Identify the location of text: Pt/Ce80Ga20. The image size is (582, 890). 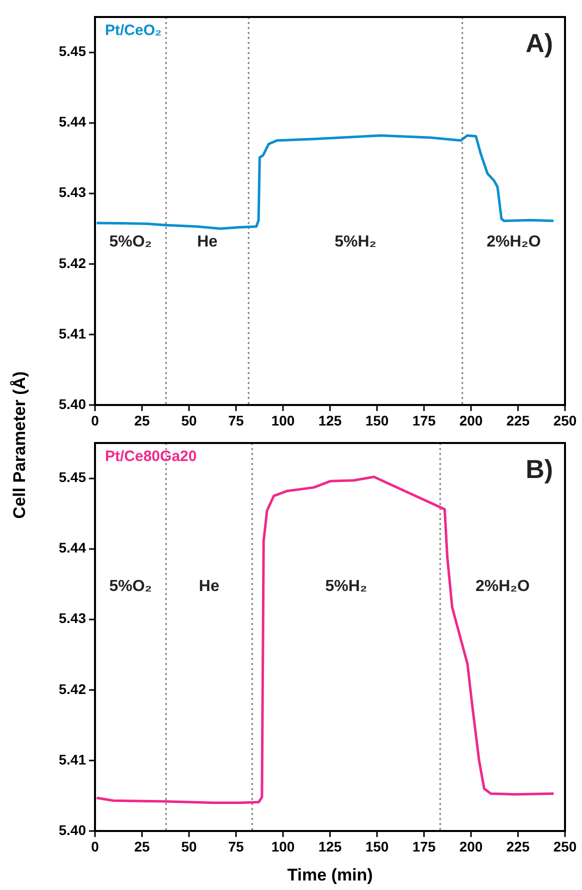
(151, 457).